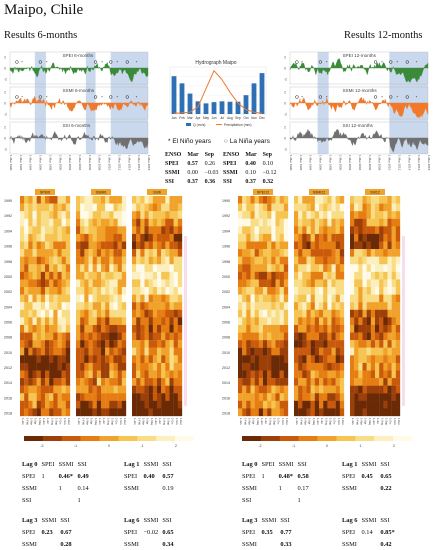 The width and height of the screenshot is (434, 550). Describe the element at coordinates (382, 421) in the screenshot. I see `heatmap-month-label: 1-Aug` at that location.